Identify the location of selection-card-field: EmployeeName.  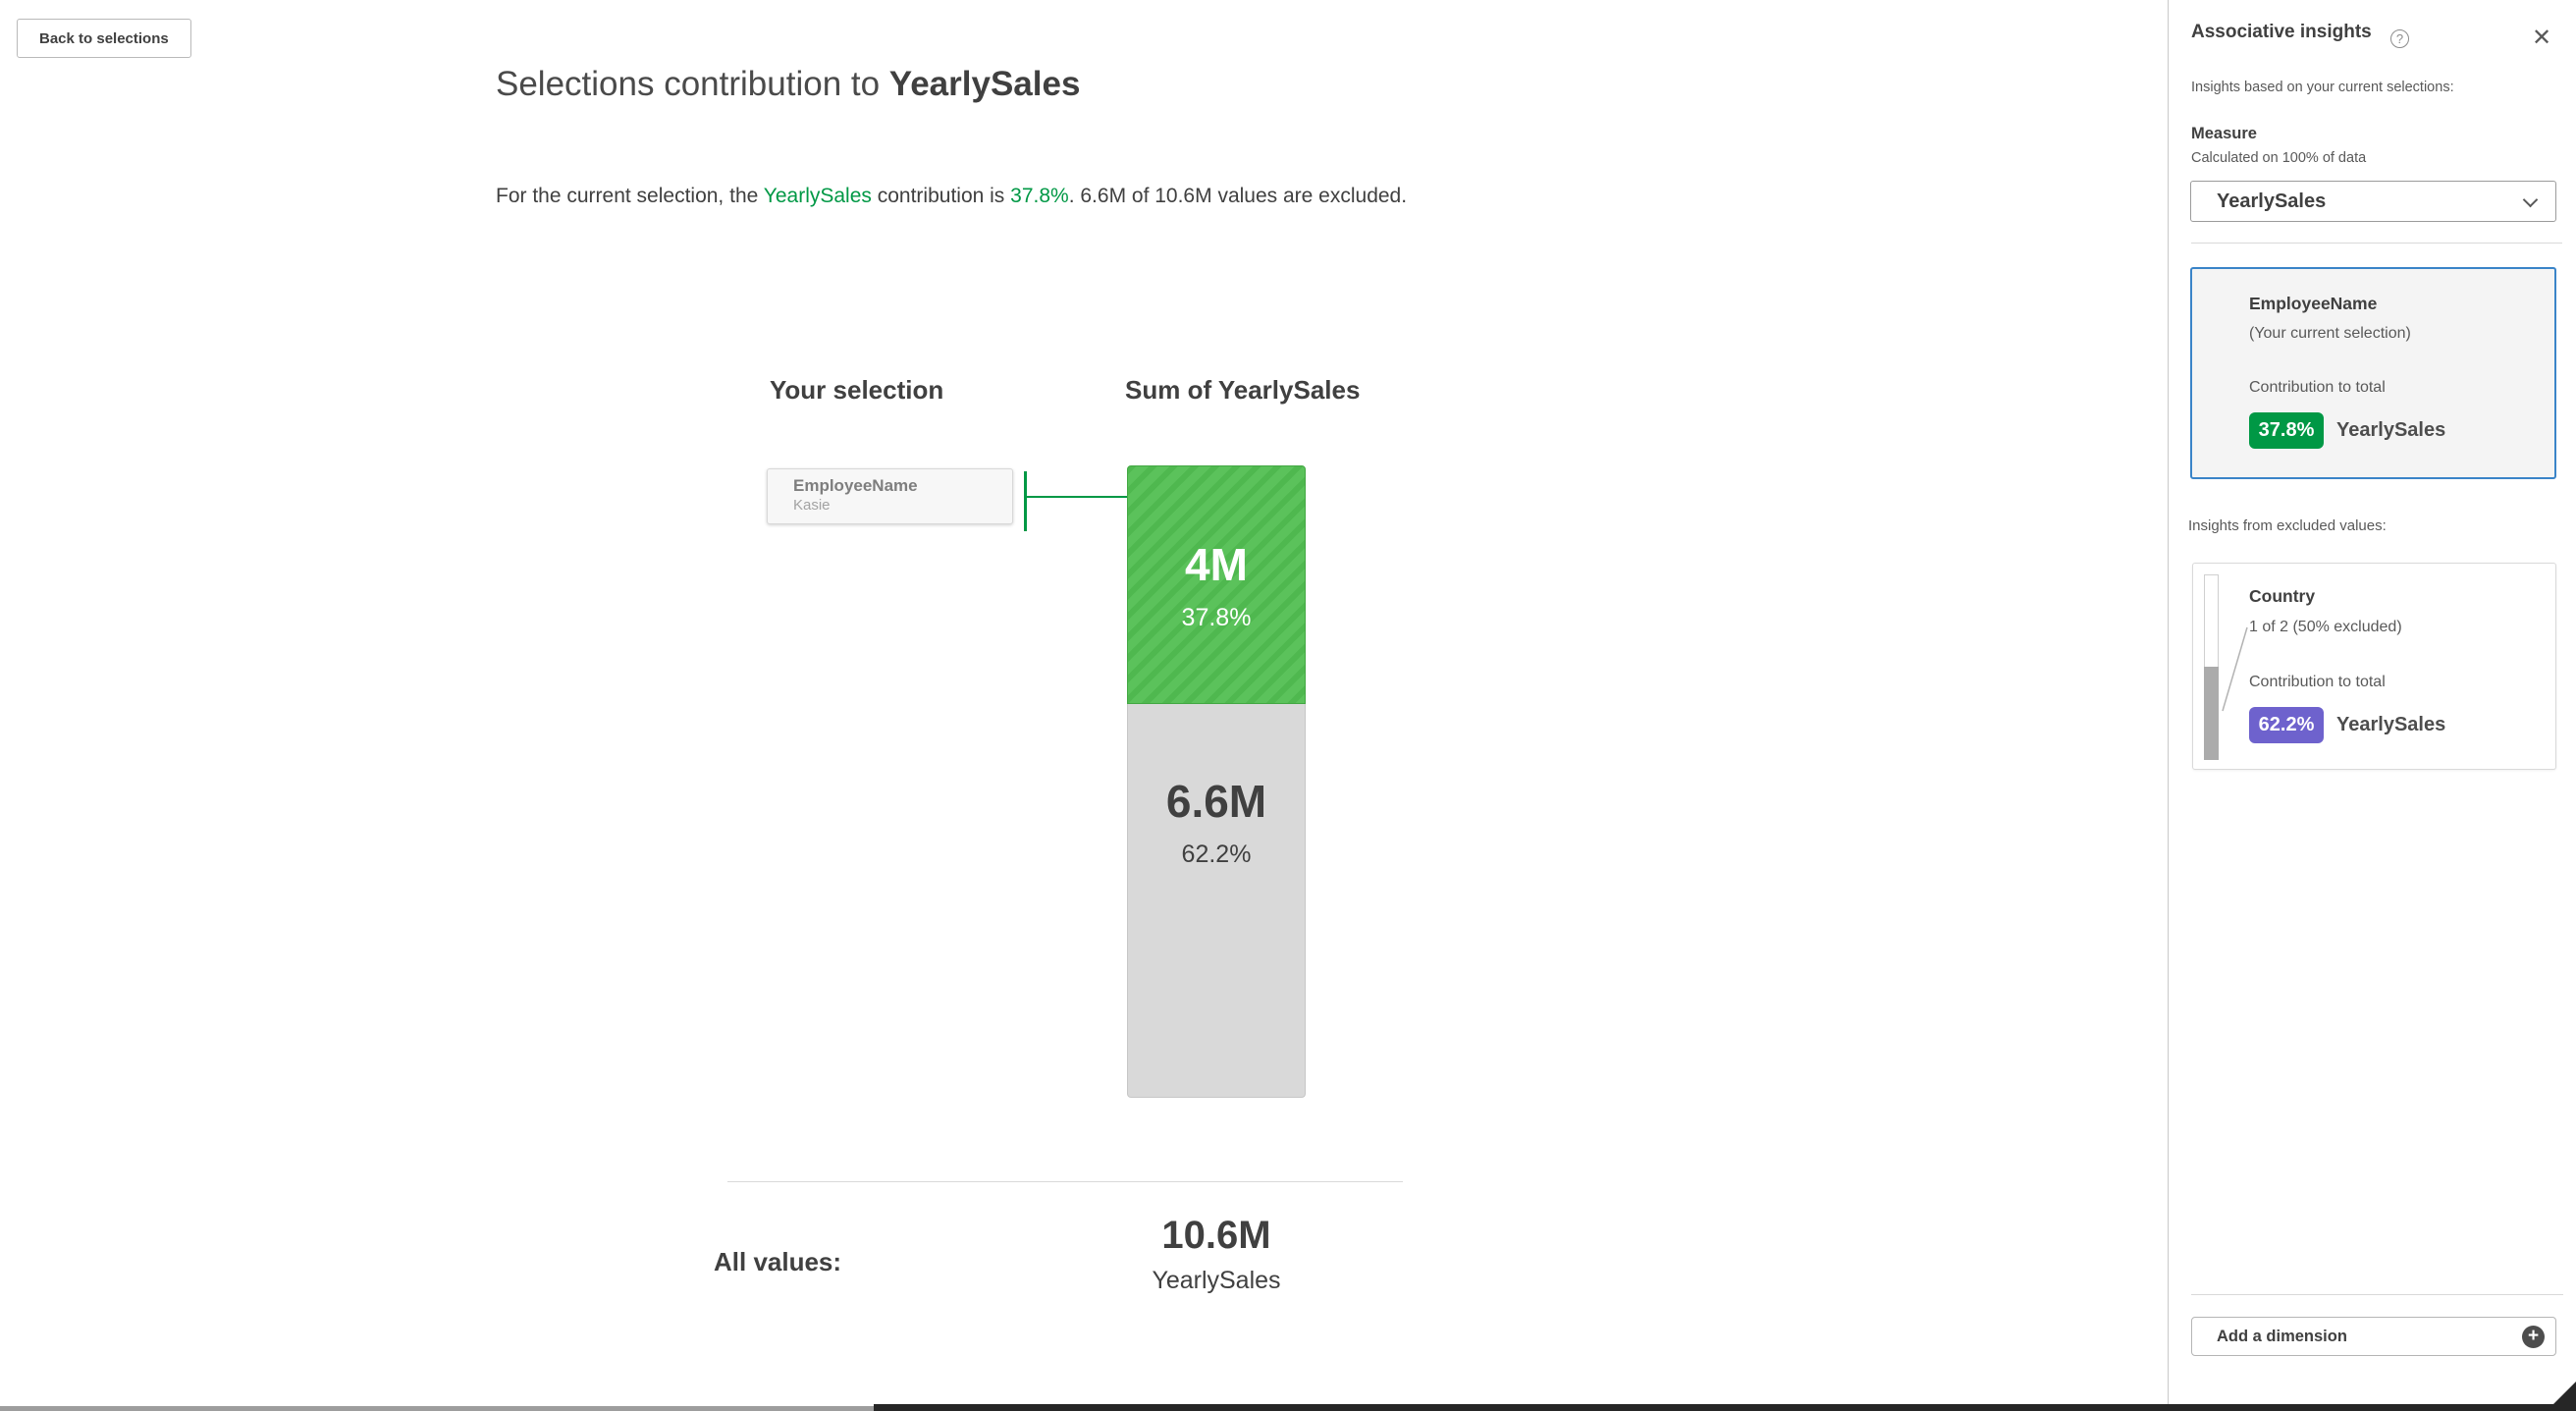
(855, 485).